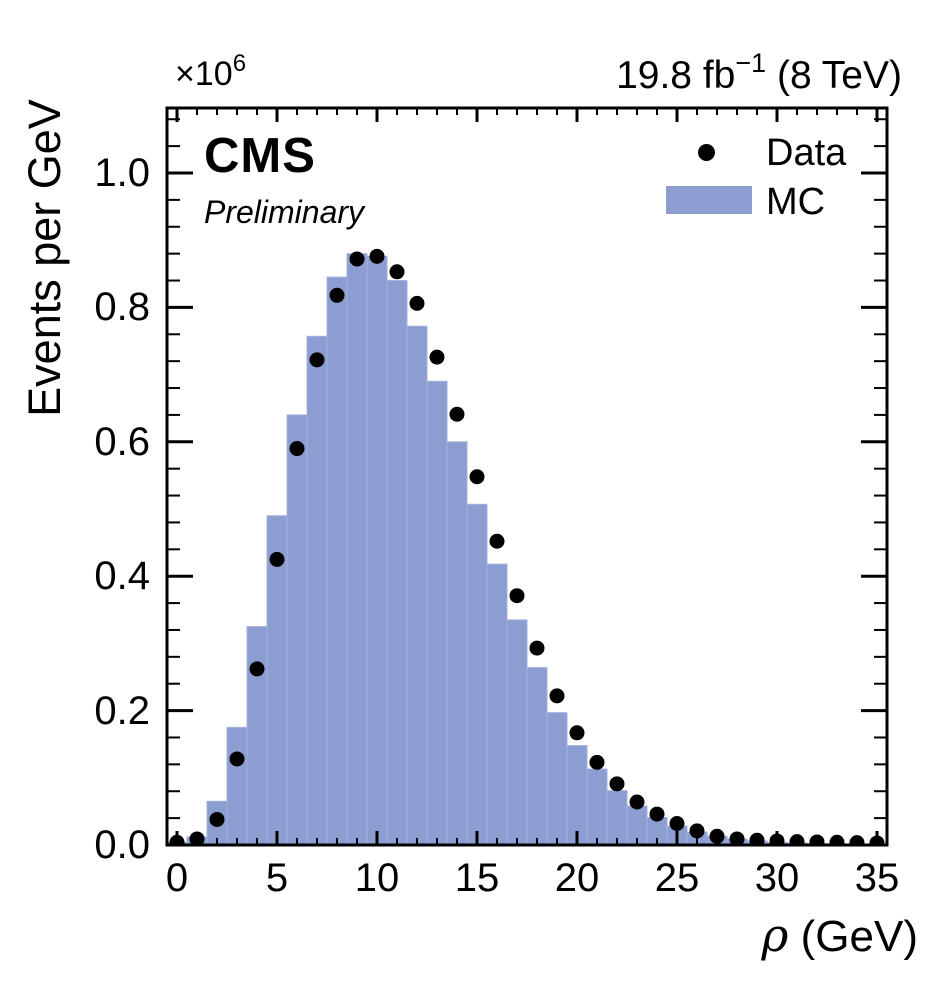  Describe the element at coordinates (177, 878) in the screenshot. I see `x-tick-label: 0` at that location.